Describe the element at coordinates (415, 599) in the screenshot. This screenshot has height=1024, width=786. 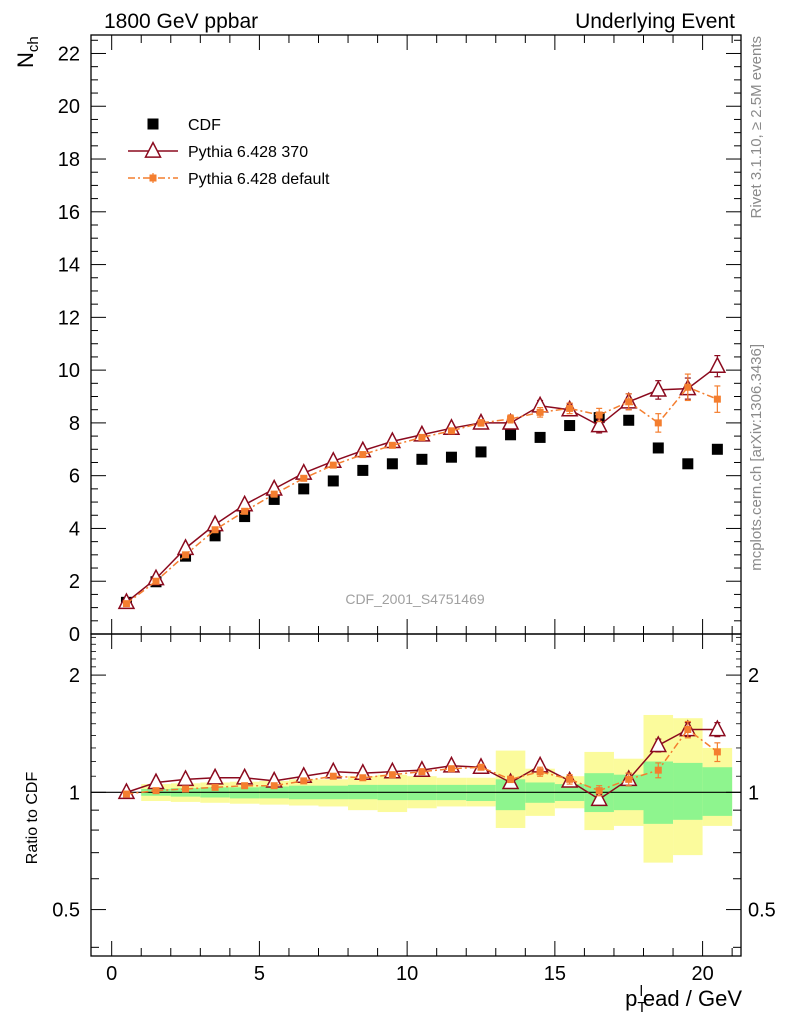
I see `analysis-id: CDF_2001_S4751469` at that location.